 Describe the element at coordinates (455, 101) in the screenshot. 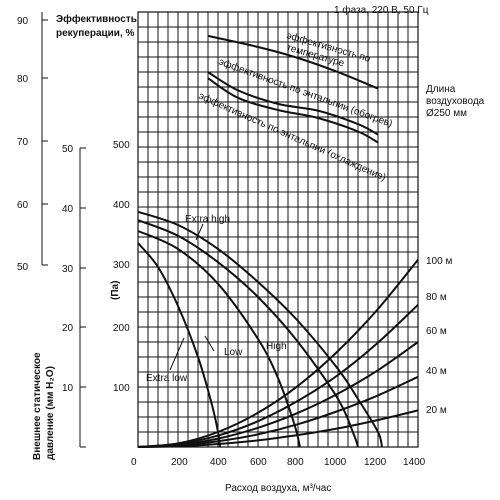

I see `duct-title-line2: воздуховода` at that location.